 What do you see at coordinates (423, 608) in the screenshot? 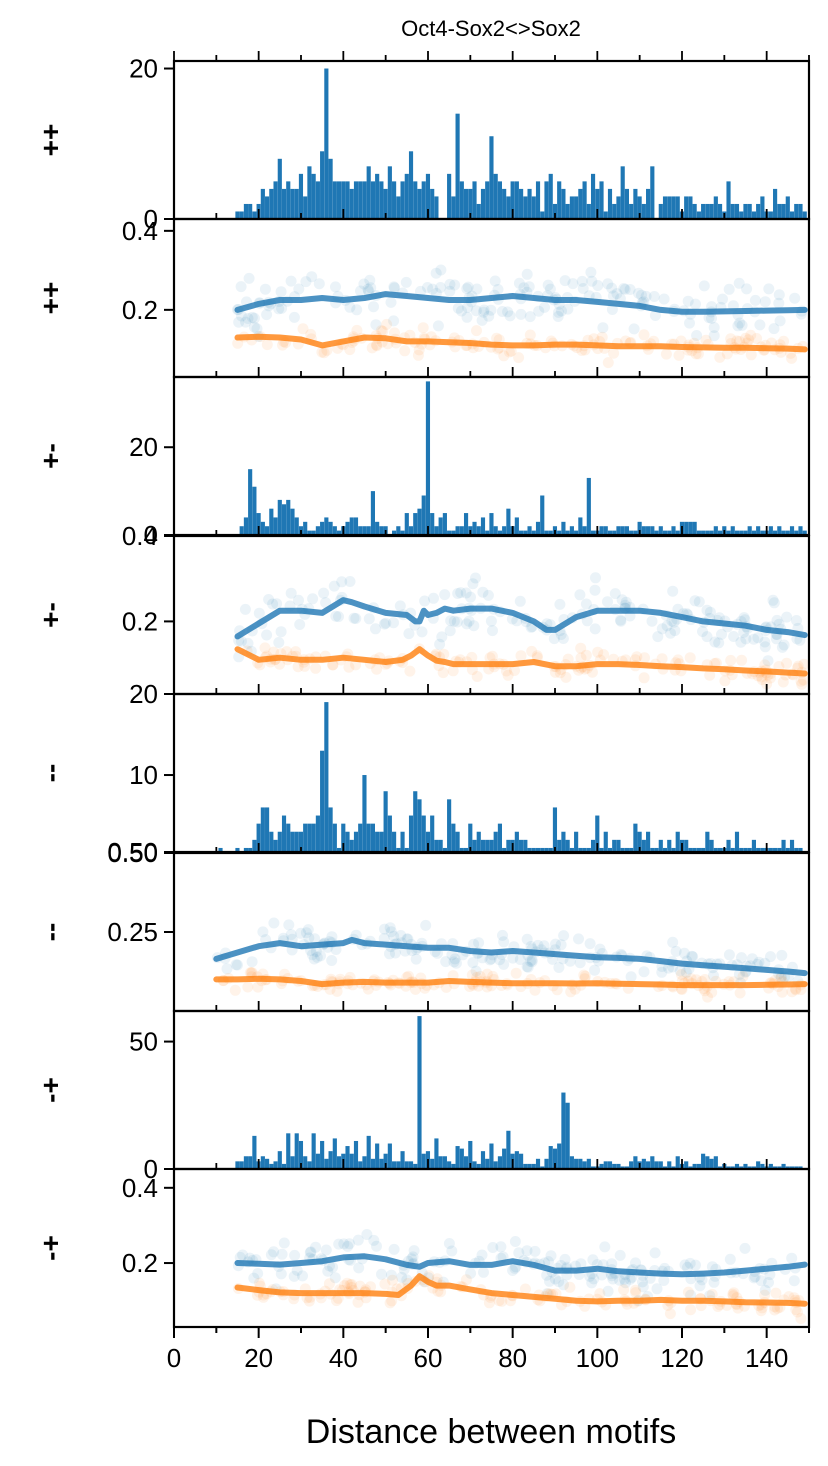
I see `panel-4: 0.2 0.4 +-` at bounding box center [423, 608].